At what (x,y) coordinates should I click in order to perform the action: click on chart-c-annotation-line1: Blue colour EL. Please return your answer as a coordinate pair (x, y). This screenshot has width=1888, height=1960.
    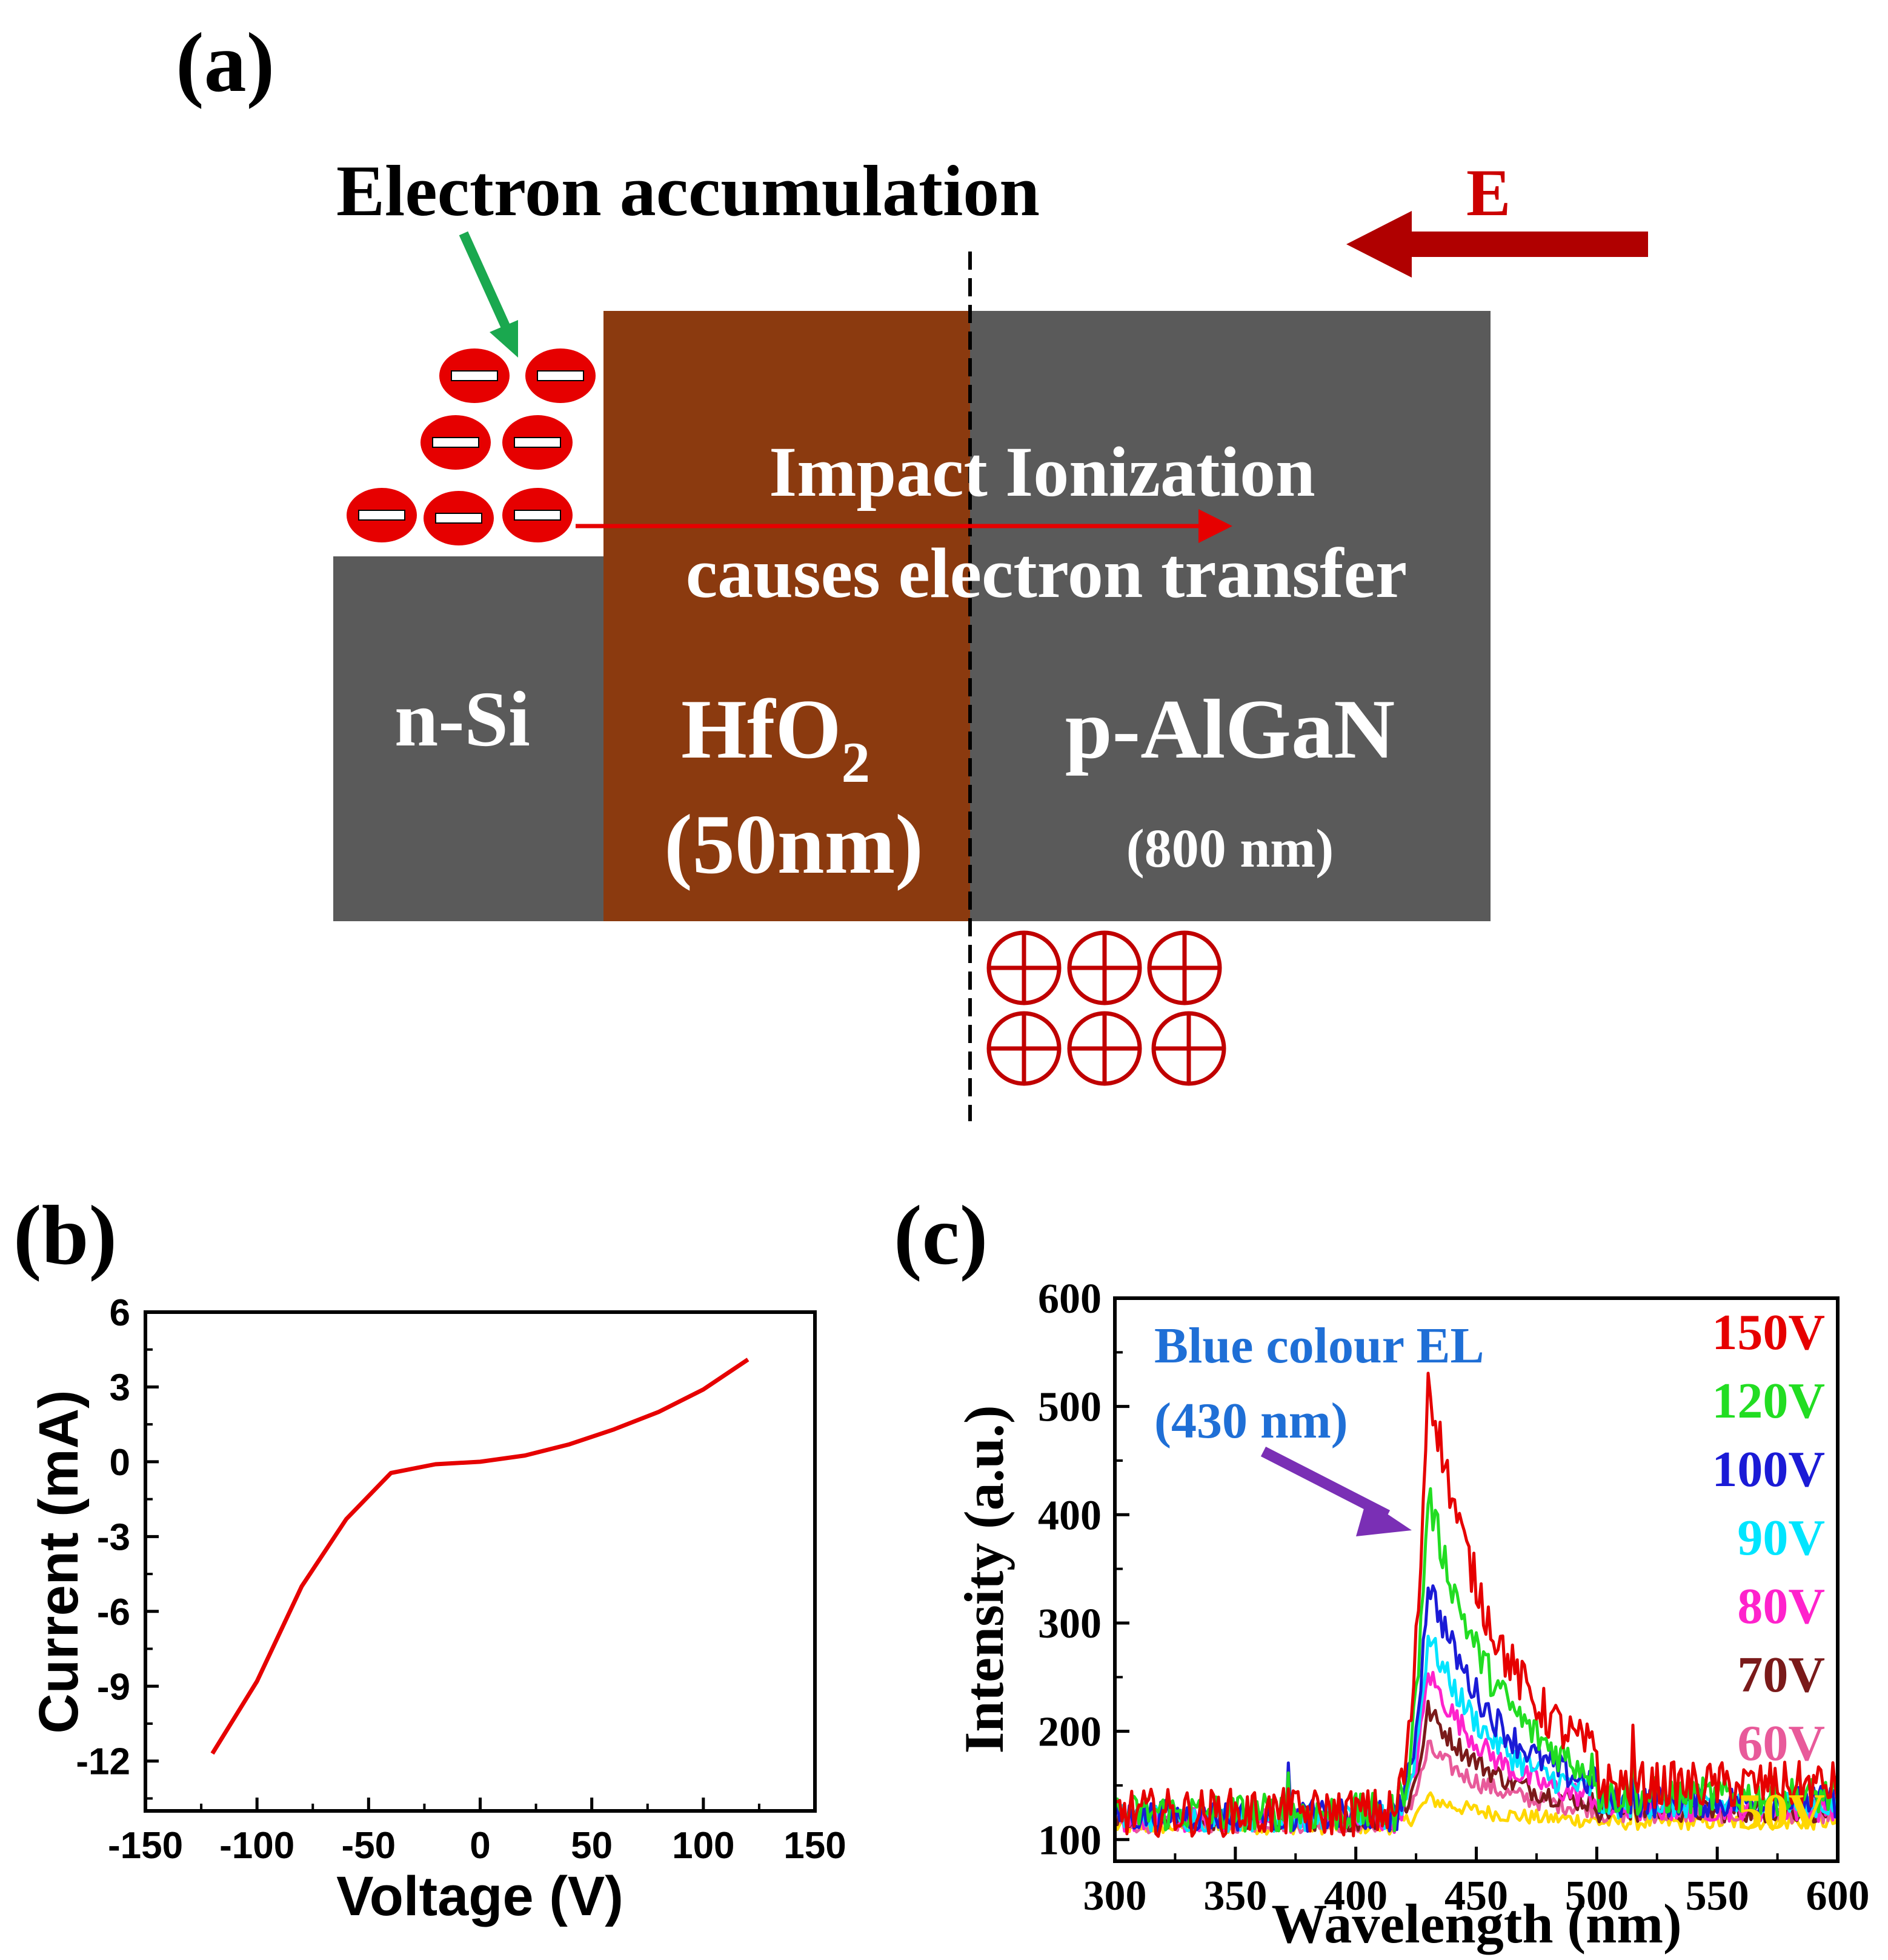
    Looking at the image, I should click on (1319, 1346).